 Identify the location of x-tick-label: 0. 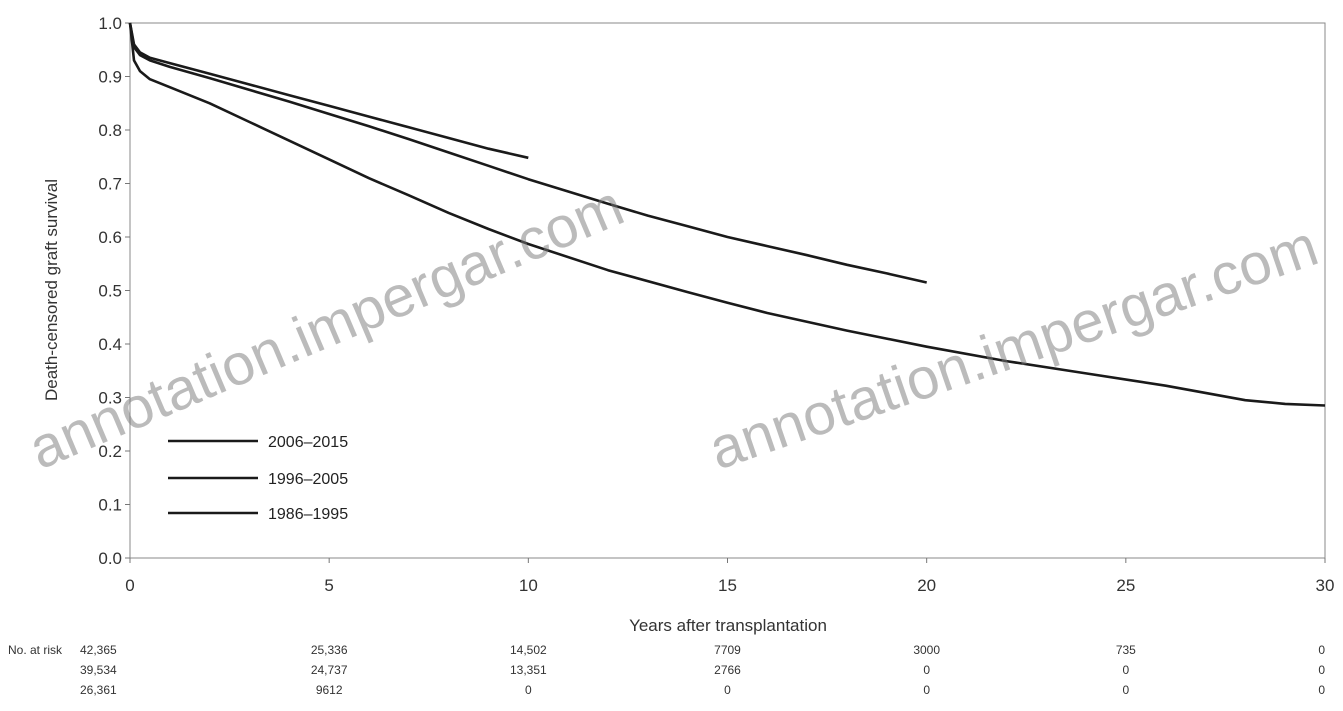
(129, 585).